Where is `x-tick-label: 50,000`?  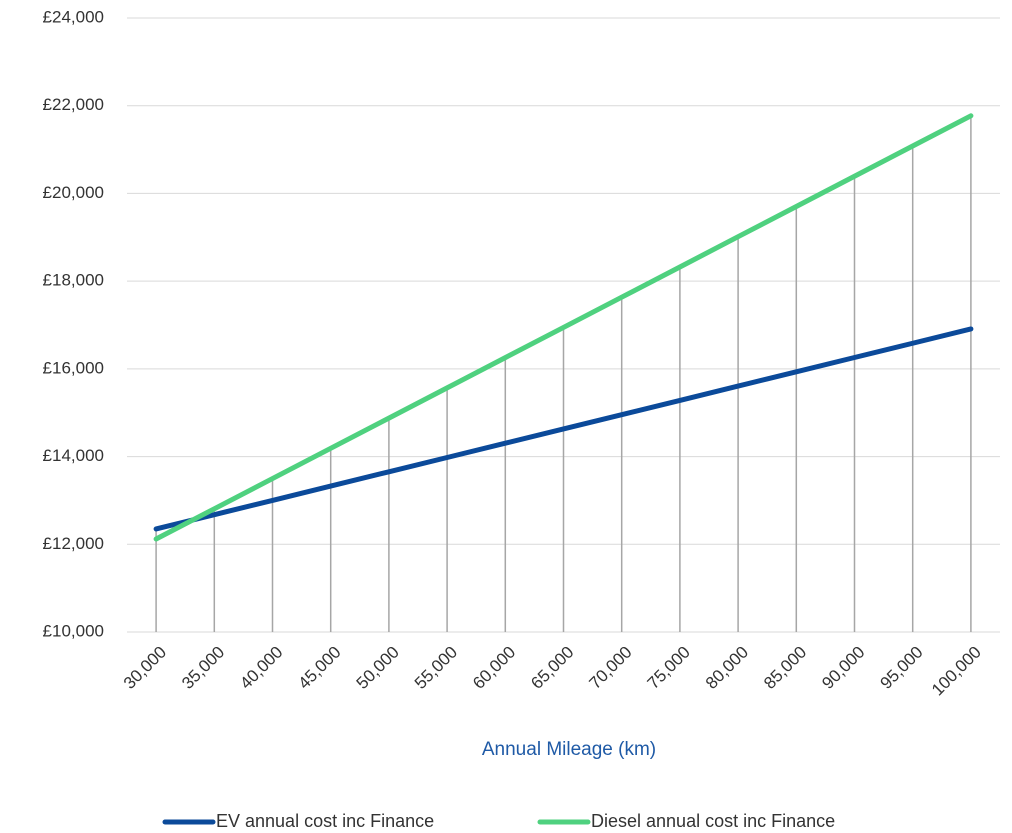
x-tick-label: 50,000 is located at coordinates (378, 668).